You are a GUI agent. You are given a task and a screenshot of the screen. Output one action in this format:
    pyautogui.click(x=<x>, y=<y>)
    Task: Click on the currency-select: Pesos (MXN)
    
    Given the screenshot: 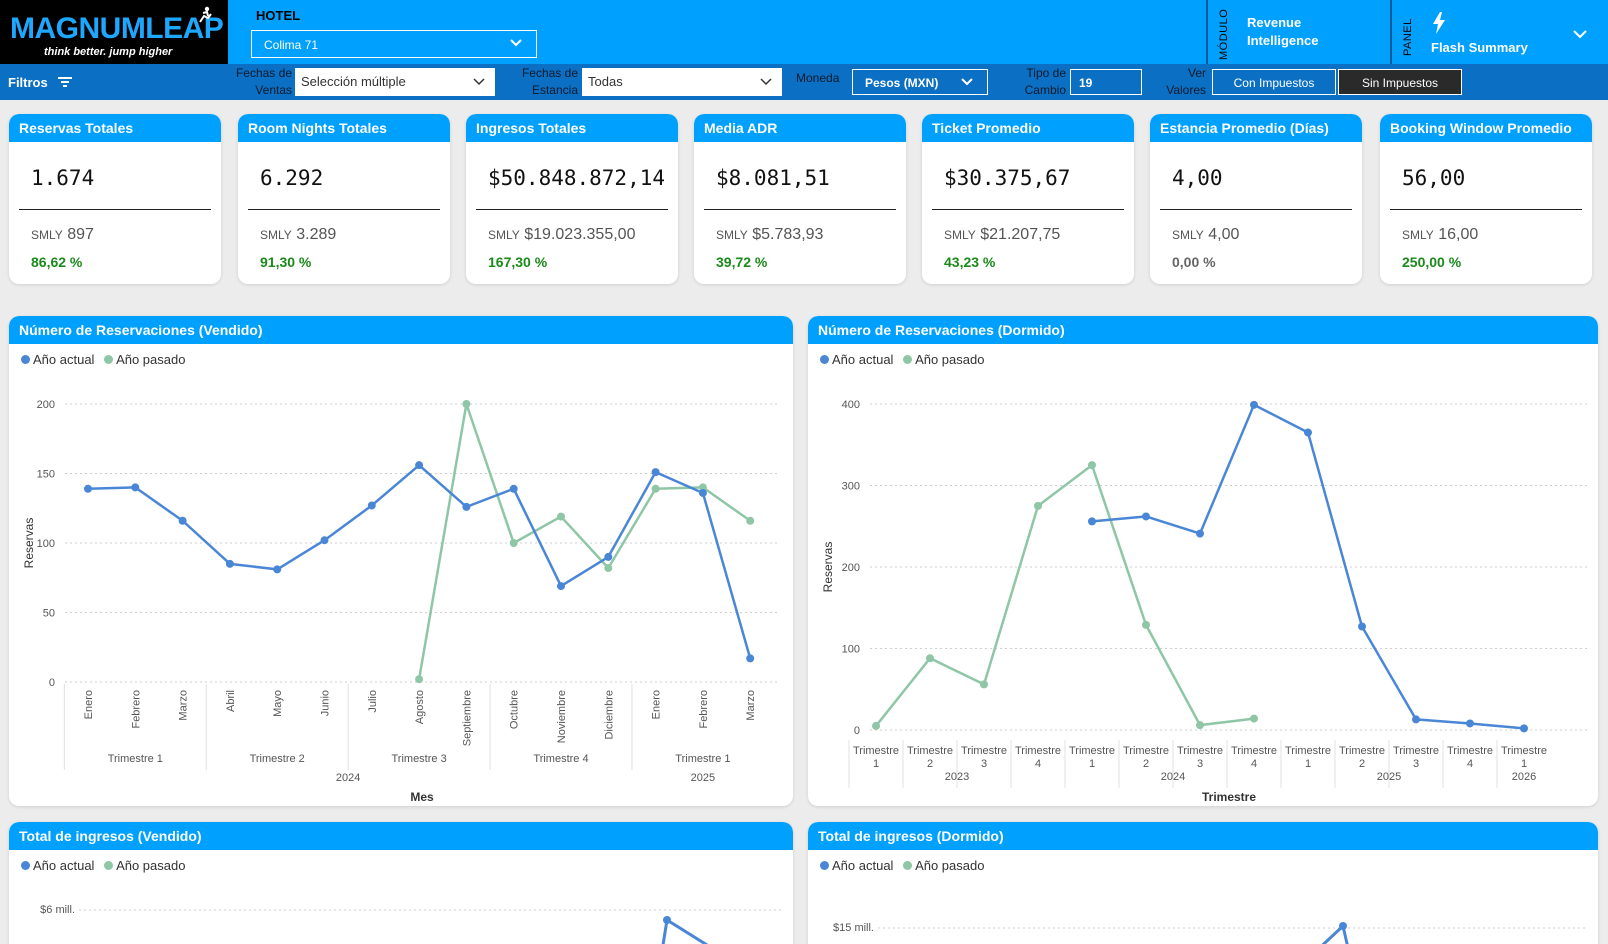 What is the action you would take?
    pyautogui.click(x=920, y=82)
    